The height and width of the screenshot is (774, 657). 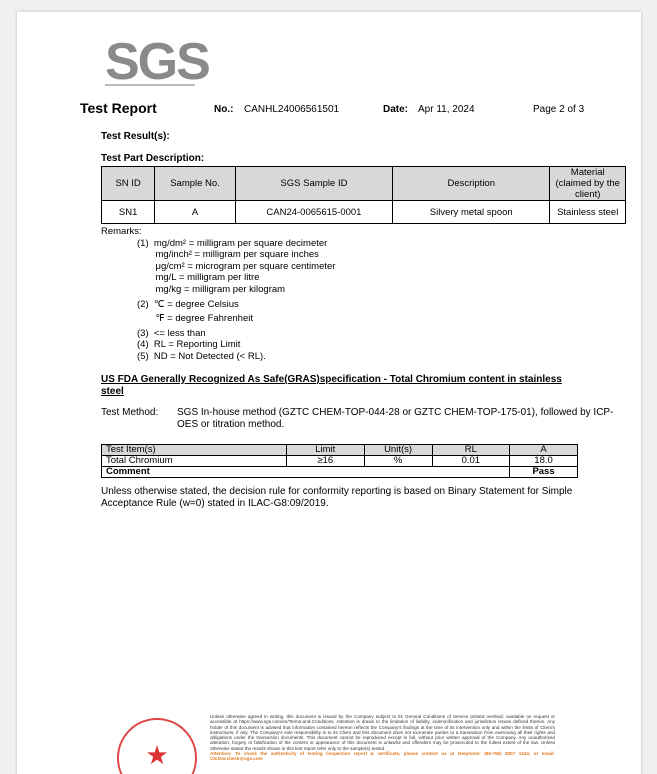 I want to click on cell: 18.0, so click(x=543, y=461).